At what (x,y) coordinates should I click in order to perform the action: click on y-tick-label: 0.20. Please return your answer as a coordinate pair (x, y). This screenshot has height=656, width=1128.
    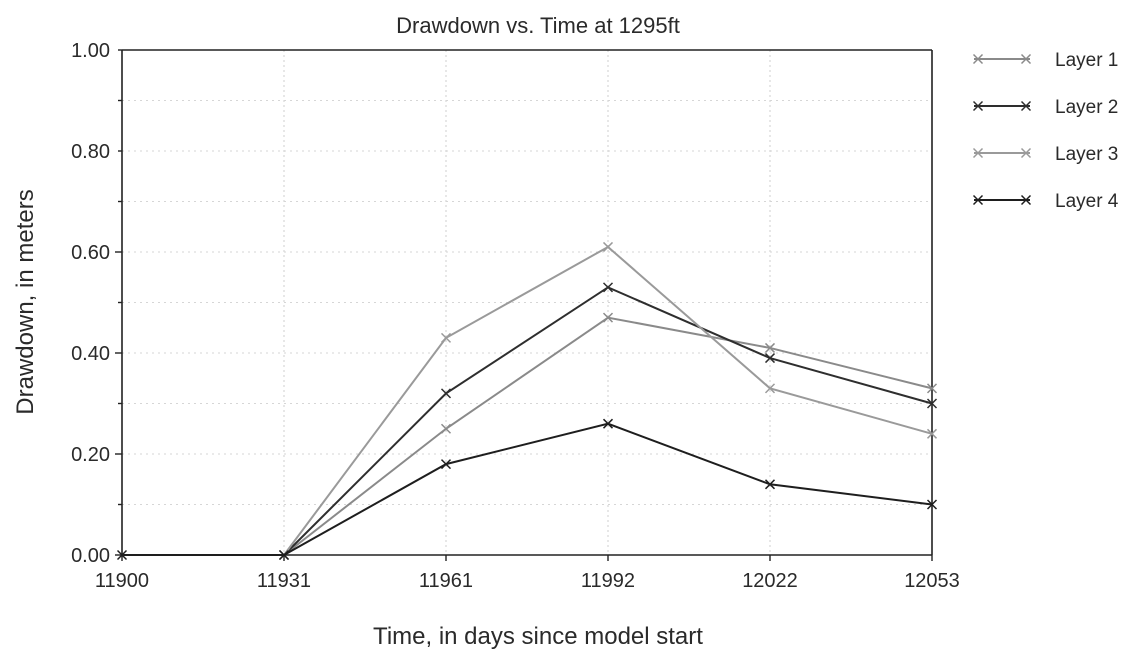
    Looking at the image, I should click on (90, 455).